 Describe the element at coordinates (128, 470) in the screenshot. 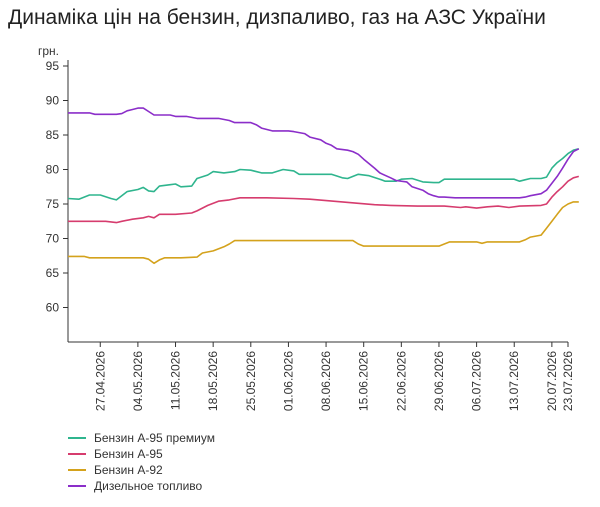

I see `legend-label: Бензин А-92` at that location.